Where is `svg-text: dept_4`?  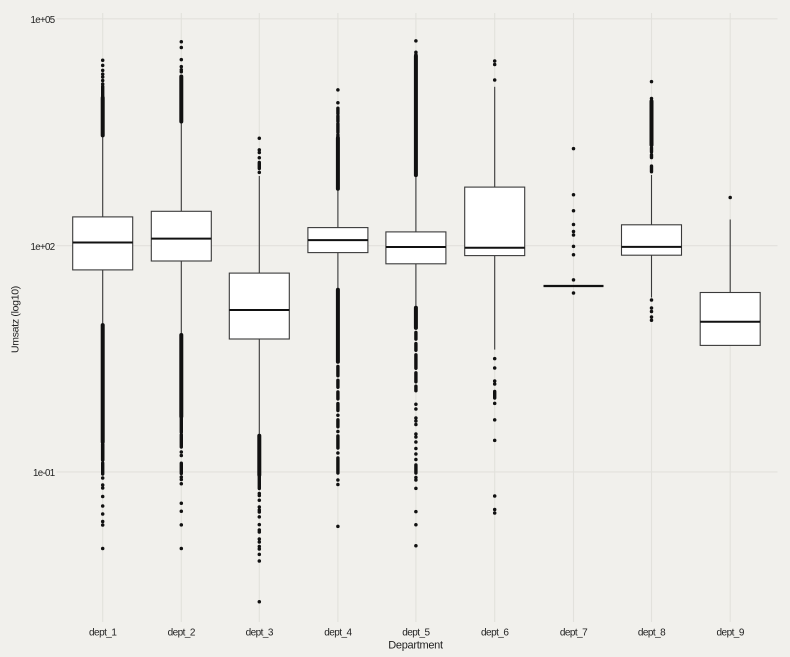 svg-text: dept_4 is located at coordinates (338, 633).